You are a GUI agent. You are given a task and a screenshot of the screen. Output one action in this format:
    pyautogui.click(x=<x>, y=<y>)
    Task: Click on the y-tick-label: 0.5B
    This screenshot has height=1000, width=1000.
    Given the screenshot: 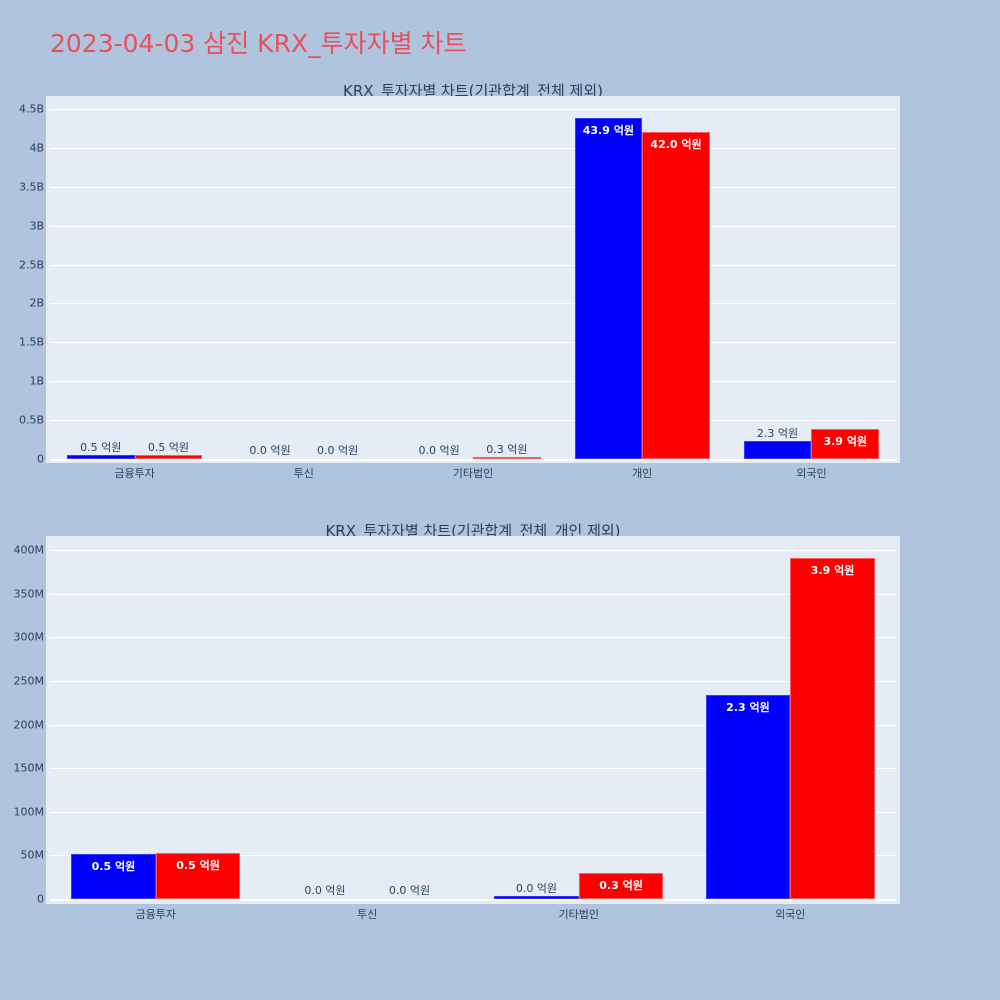 What is the action you would take?
    pyautogui.click(x=31, y=420)
    